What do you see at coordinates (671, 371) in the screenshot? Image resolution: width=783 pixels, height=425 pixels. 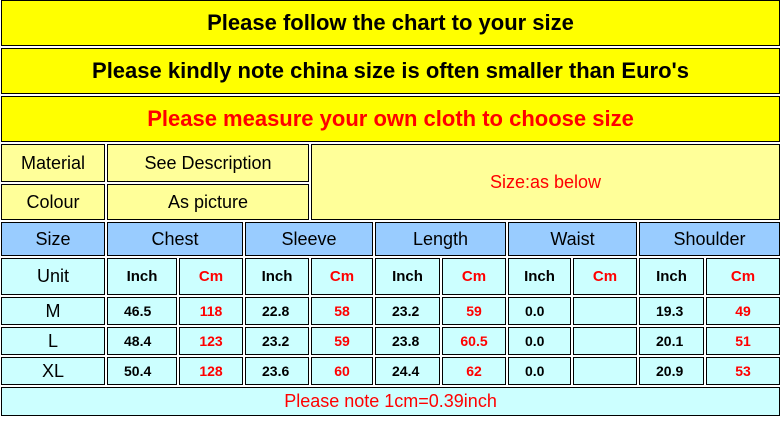 I see `inch-value-cell: 20.9` at bounding box center [671, 371].